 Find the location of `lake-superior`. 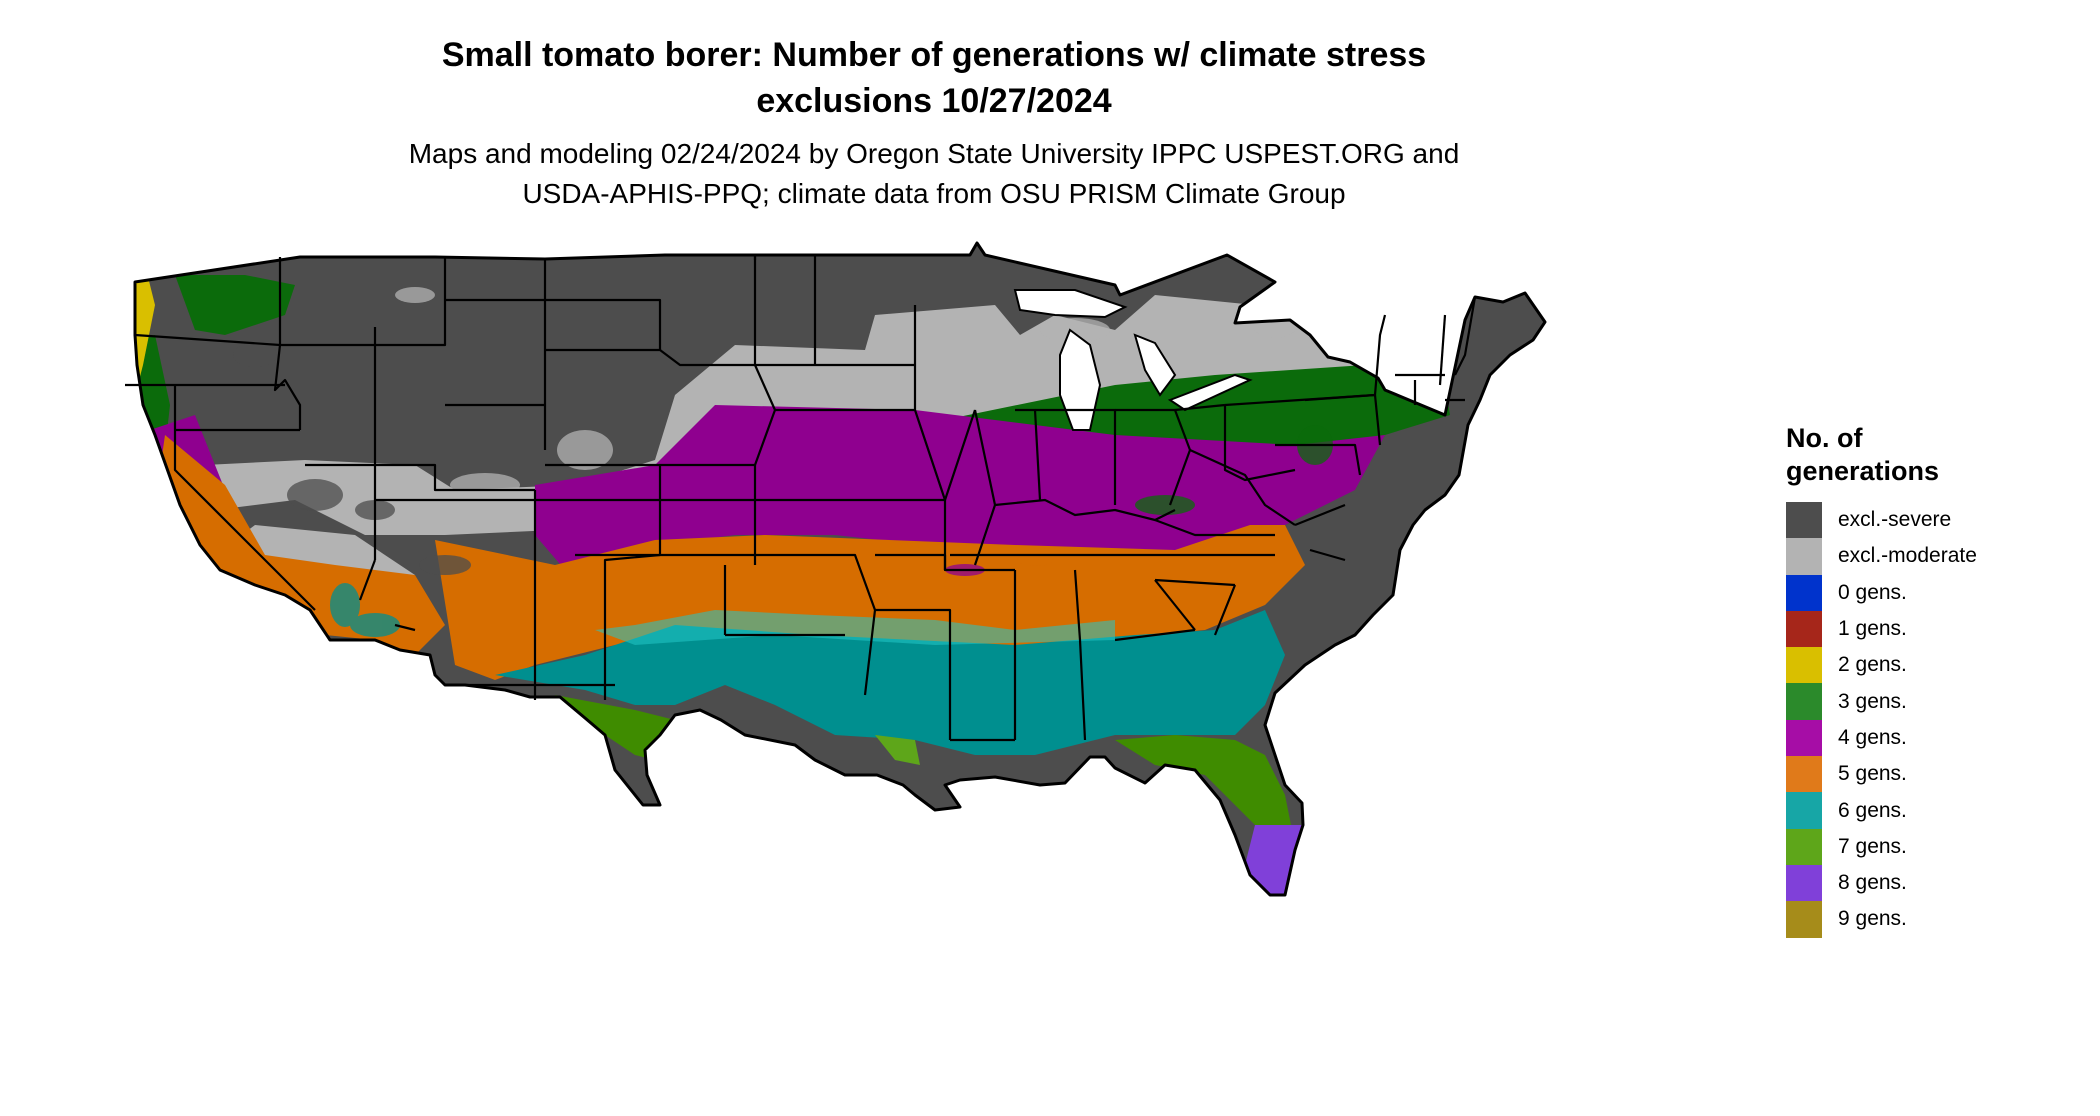

lake-superior is located at coordinates (1070, 304).